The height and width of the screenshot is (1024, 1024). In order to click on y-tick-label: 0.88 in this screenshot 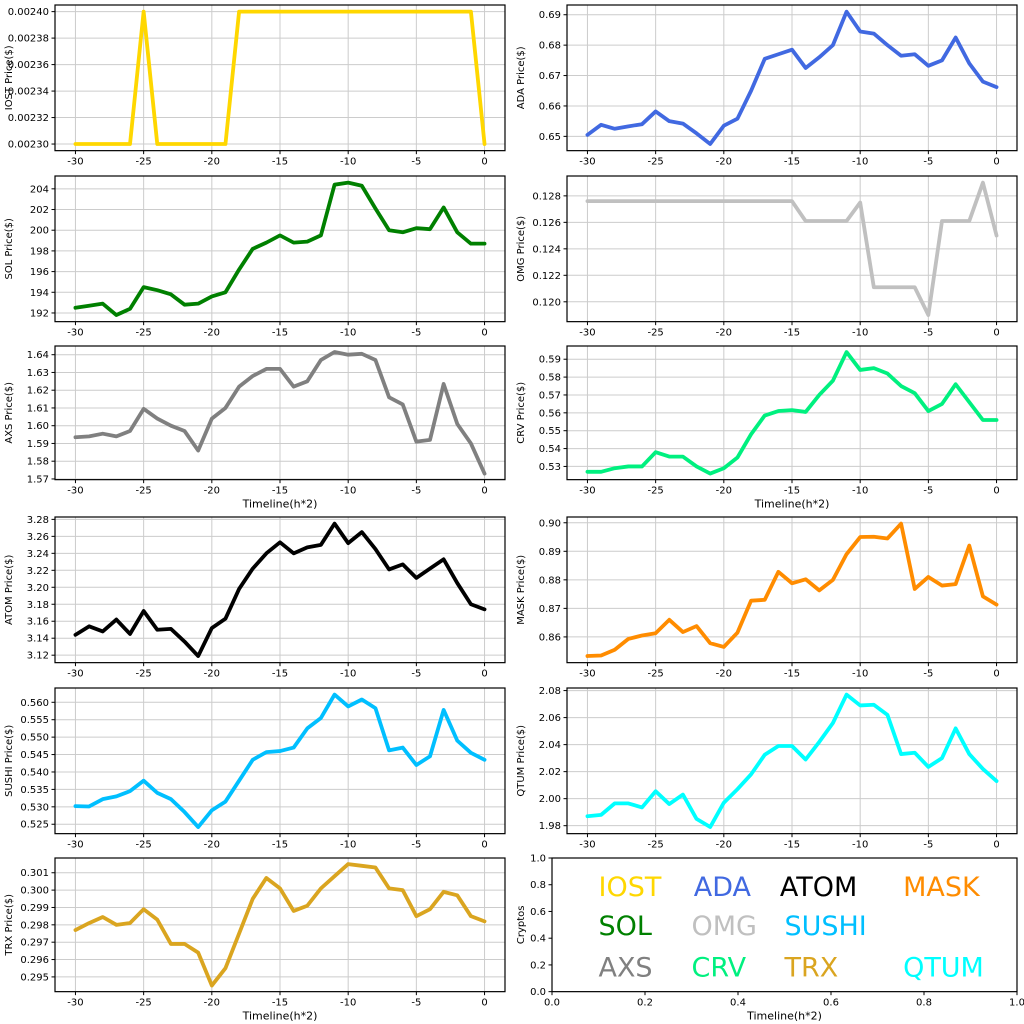, I will do `click(550, 580)`.